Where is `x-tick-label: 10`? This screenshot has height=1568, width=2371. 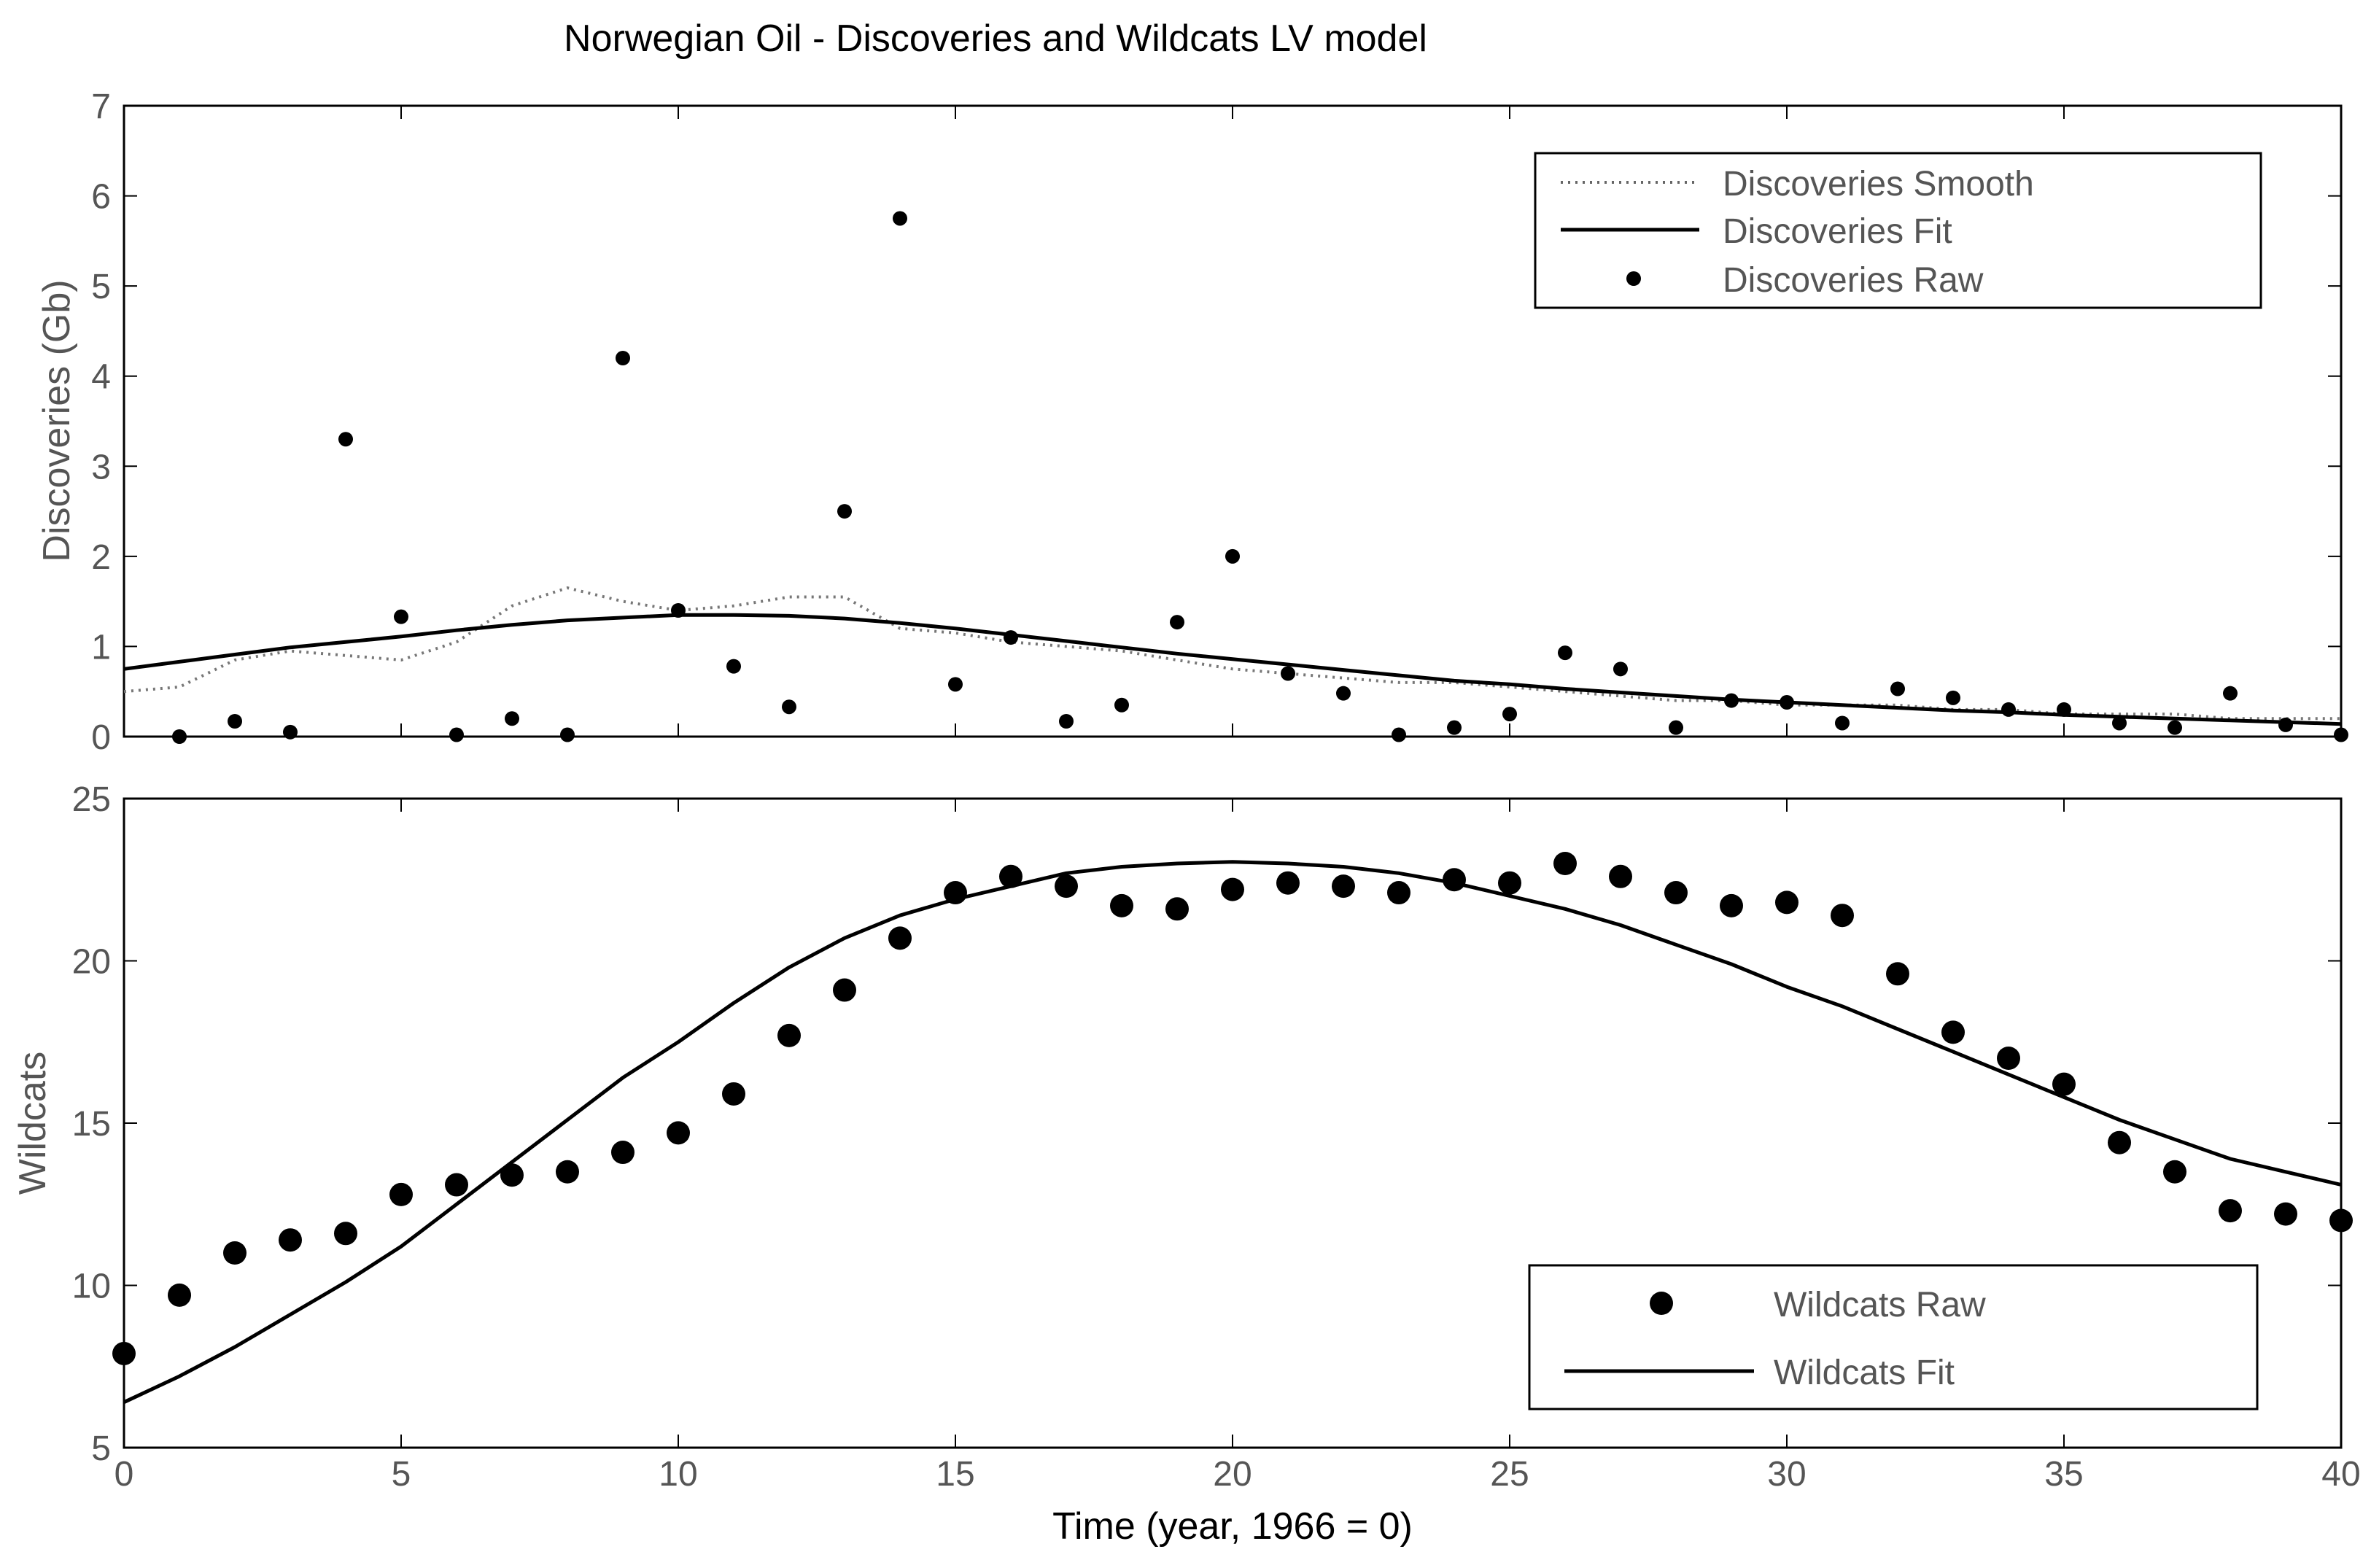 x-tick-label: 10 is located at coordinates (678, 1474).